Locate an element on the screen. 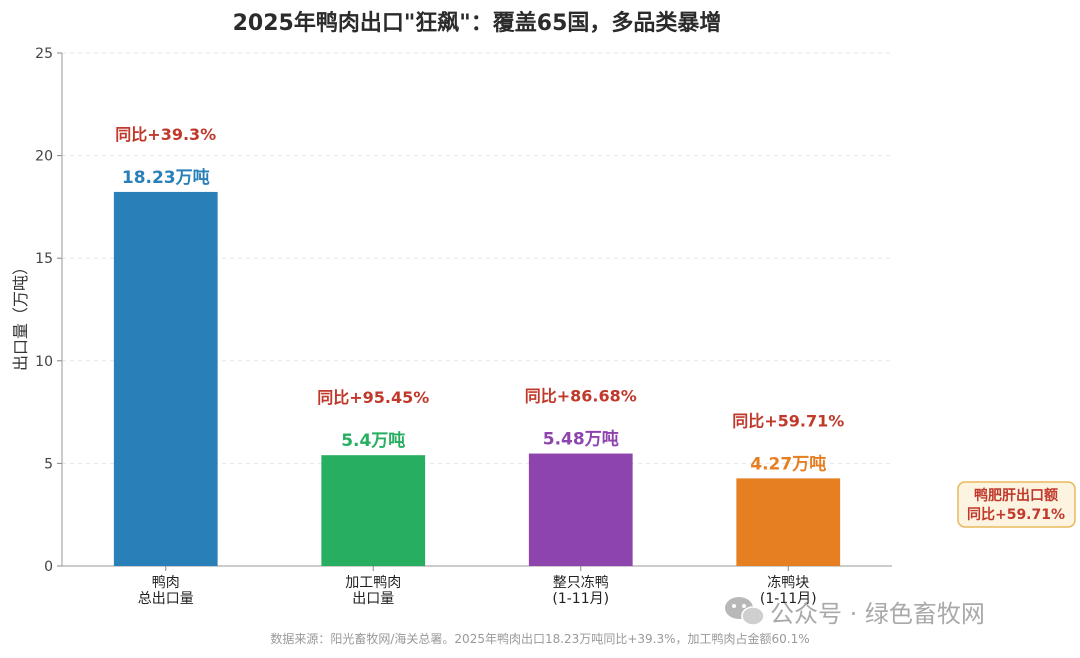  wechat-icon is located at coordinates (745, 611).